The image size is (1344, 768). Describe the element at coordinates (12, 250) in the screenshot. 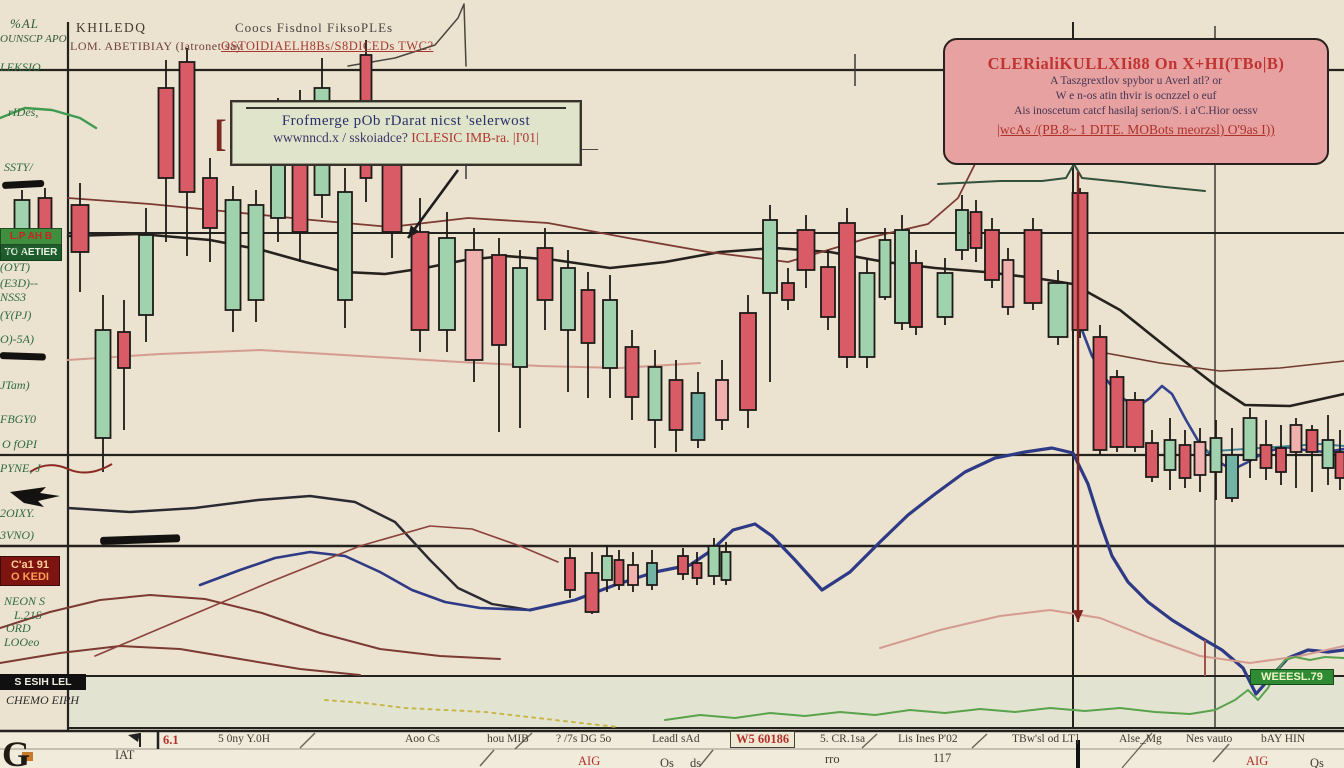

I see `left-axis-label: -1.8o` at that location.